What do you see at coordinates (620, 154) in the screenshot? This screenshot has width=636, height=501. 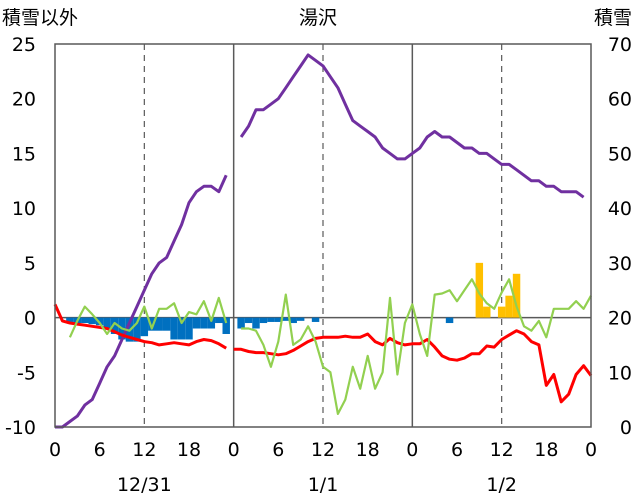 I see `right-tick-label: 50` at bounding box center [620, 154].